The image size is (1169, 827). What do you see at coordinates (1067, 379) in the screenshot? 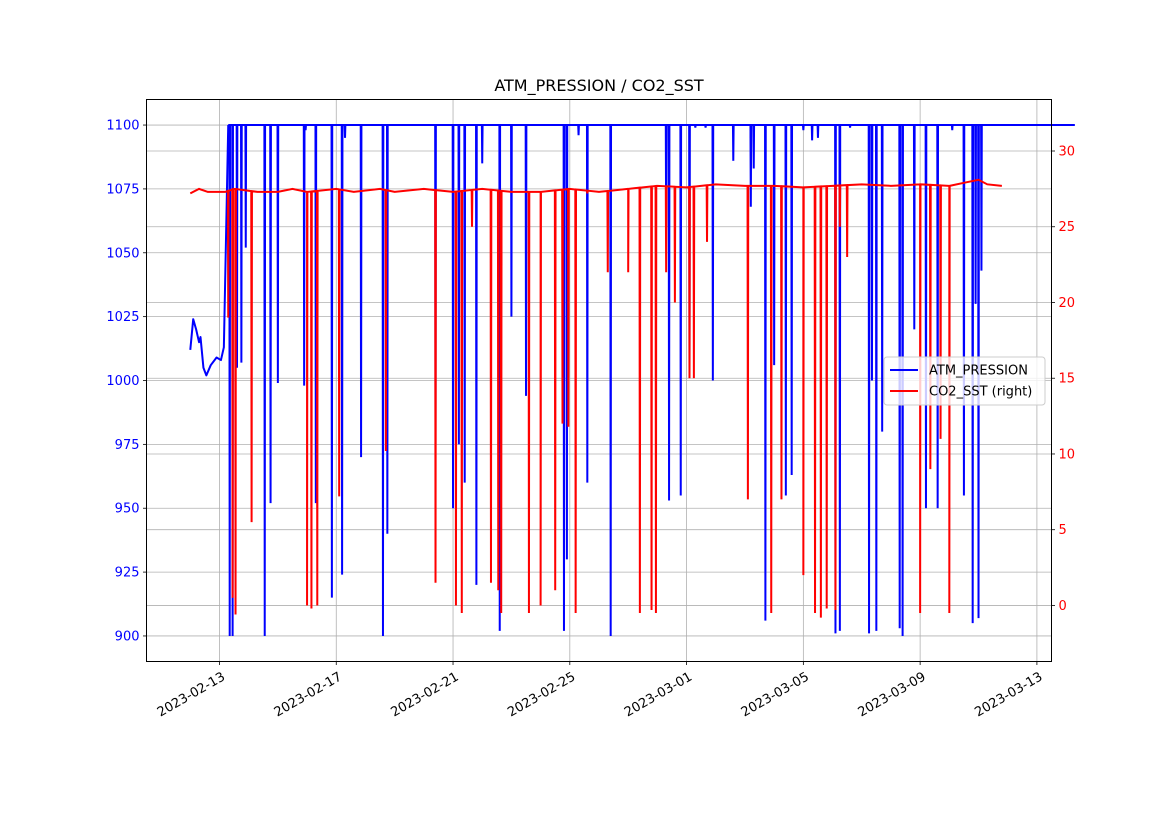
I see `y-right-tick-label: 15` at bounding box center [1067, 379].